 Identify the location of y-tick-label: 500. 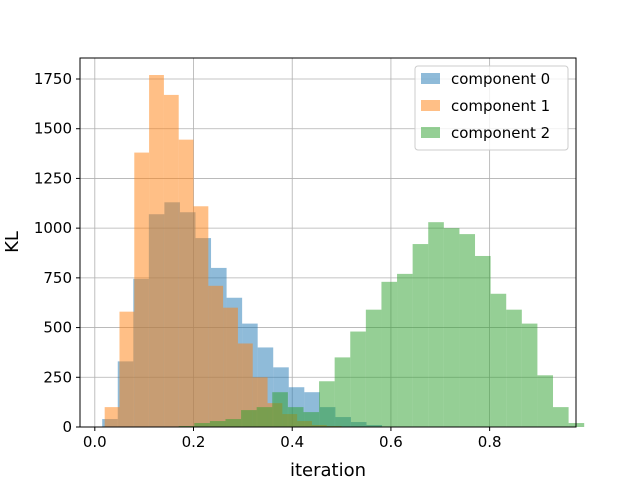
(57, 328).